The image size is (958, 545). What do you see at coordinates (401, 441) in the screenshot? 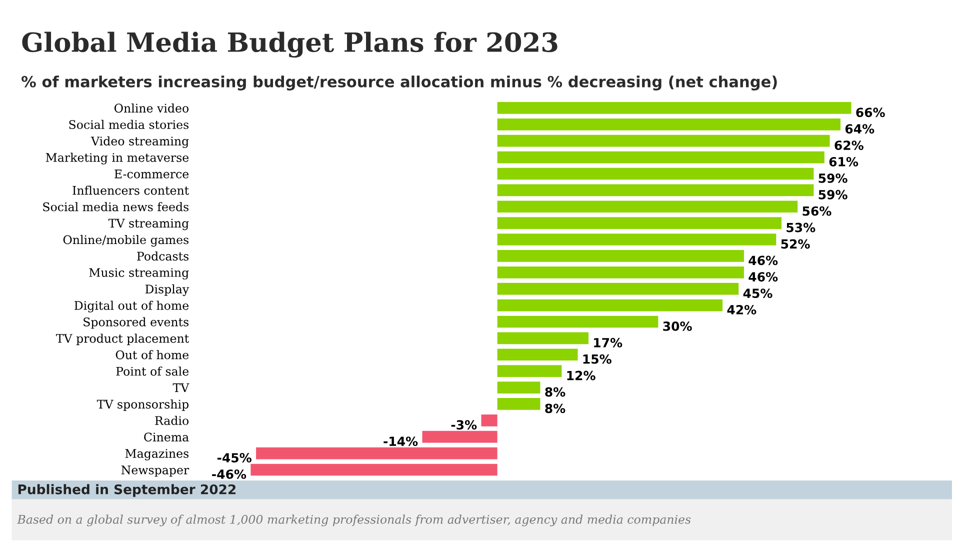
I see `data-label: -14%` at bounding box center [401, 441].